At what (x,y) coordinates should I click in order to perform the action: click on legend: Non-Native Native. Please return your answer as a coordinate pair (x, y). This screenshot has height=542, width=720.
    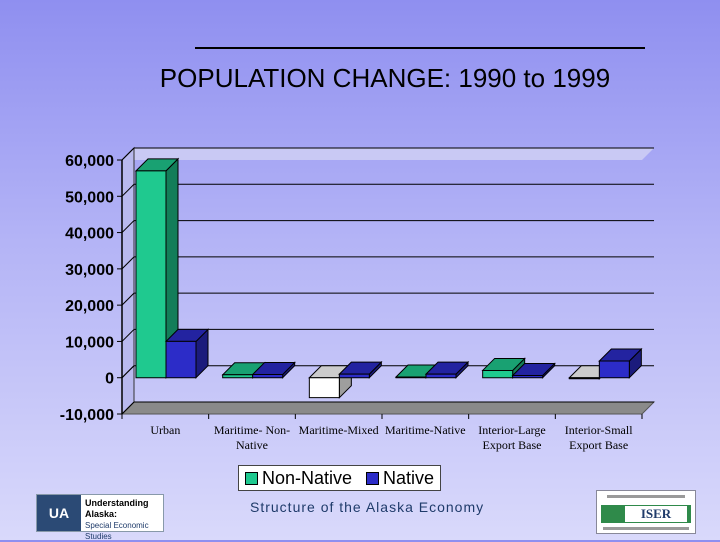
    Looking at the image, I should click on (340, 478).